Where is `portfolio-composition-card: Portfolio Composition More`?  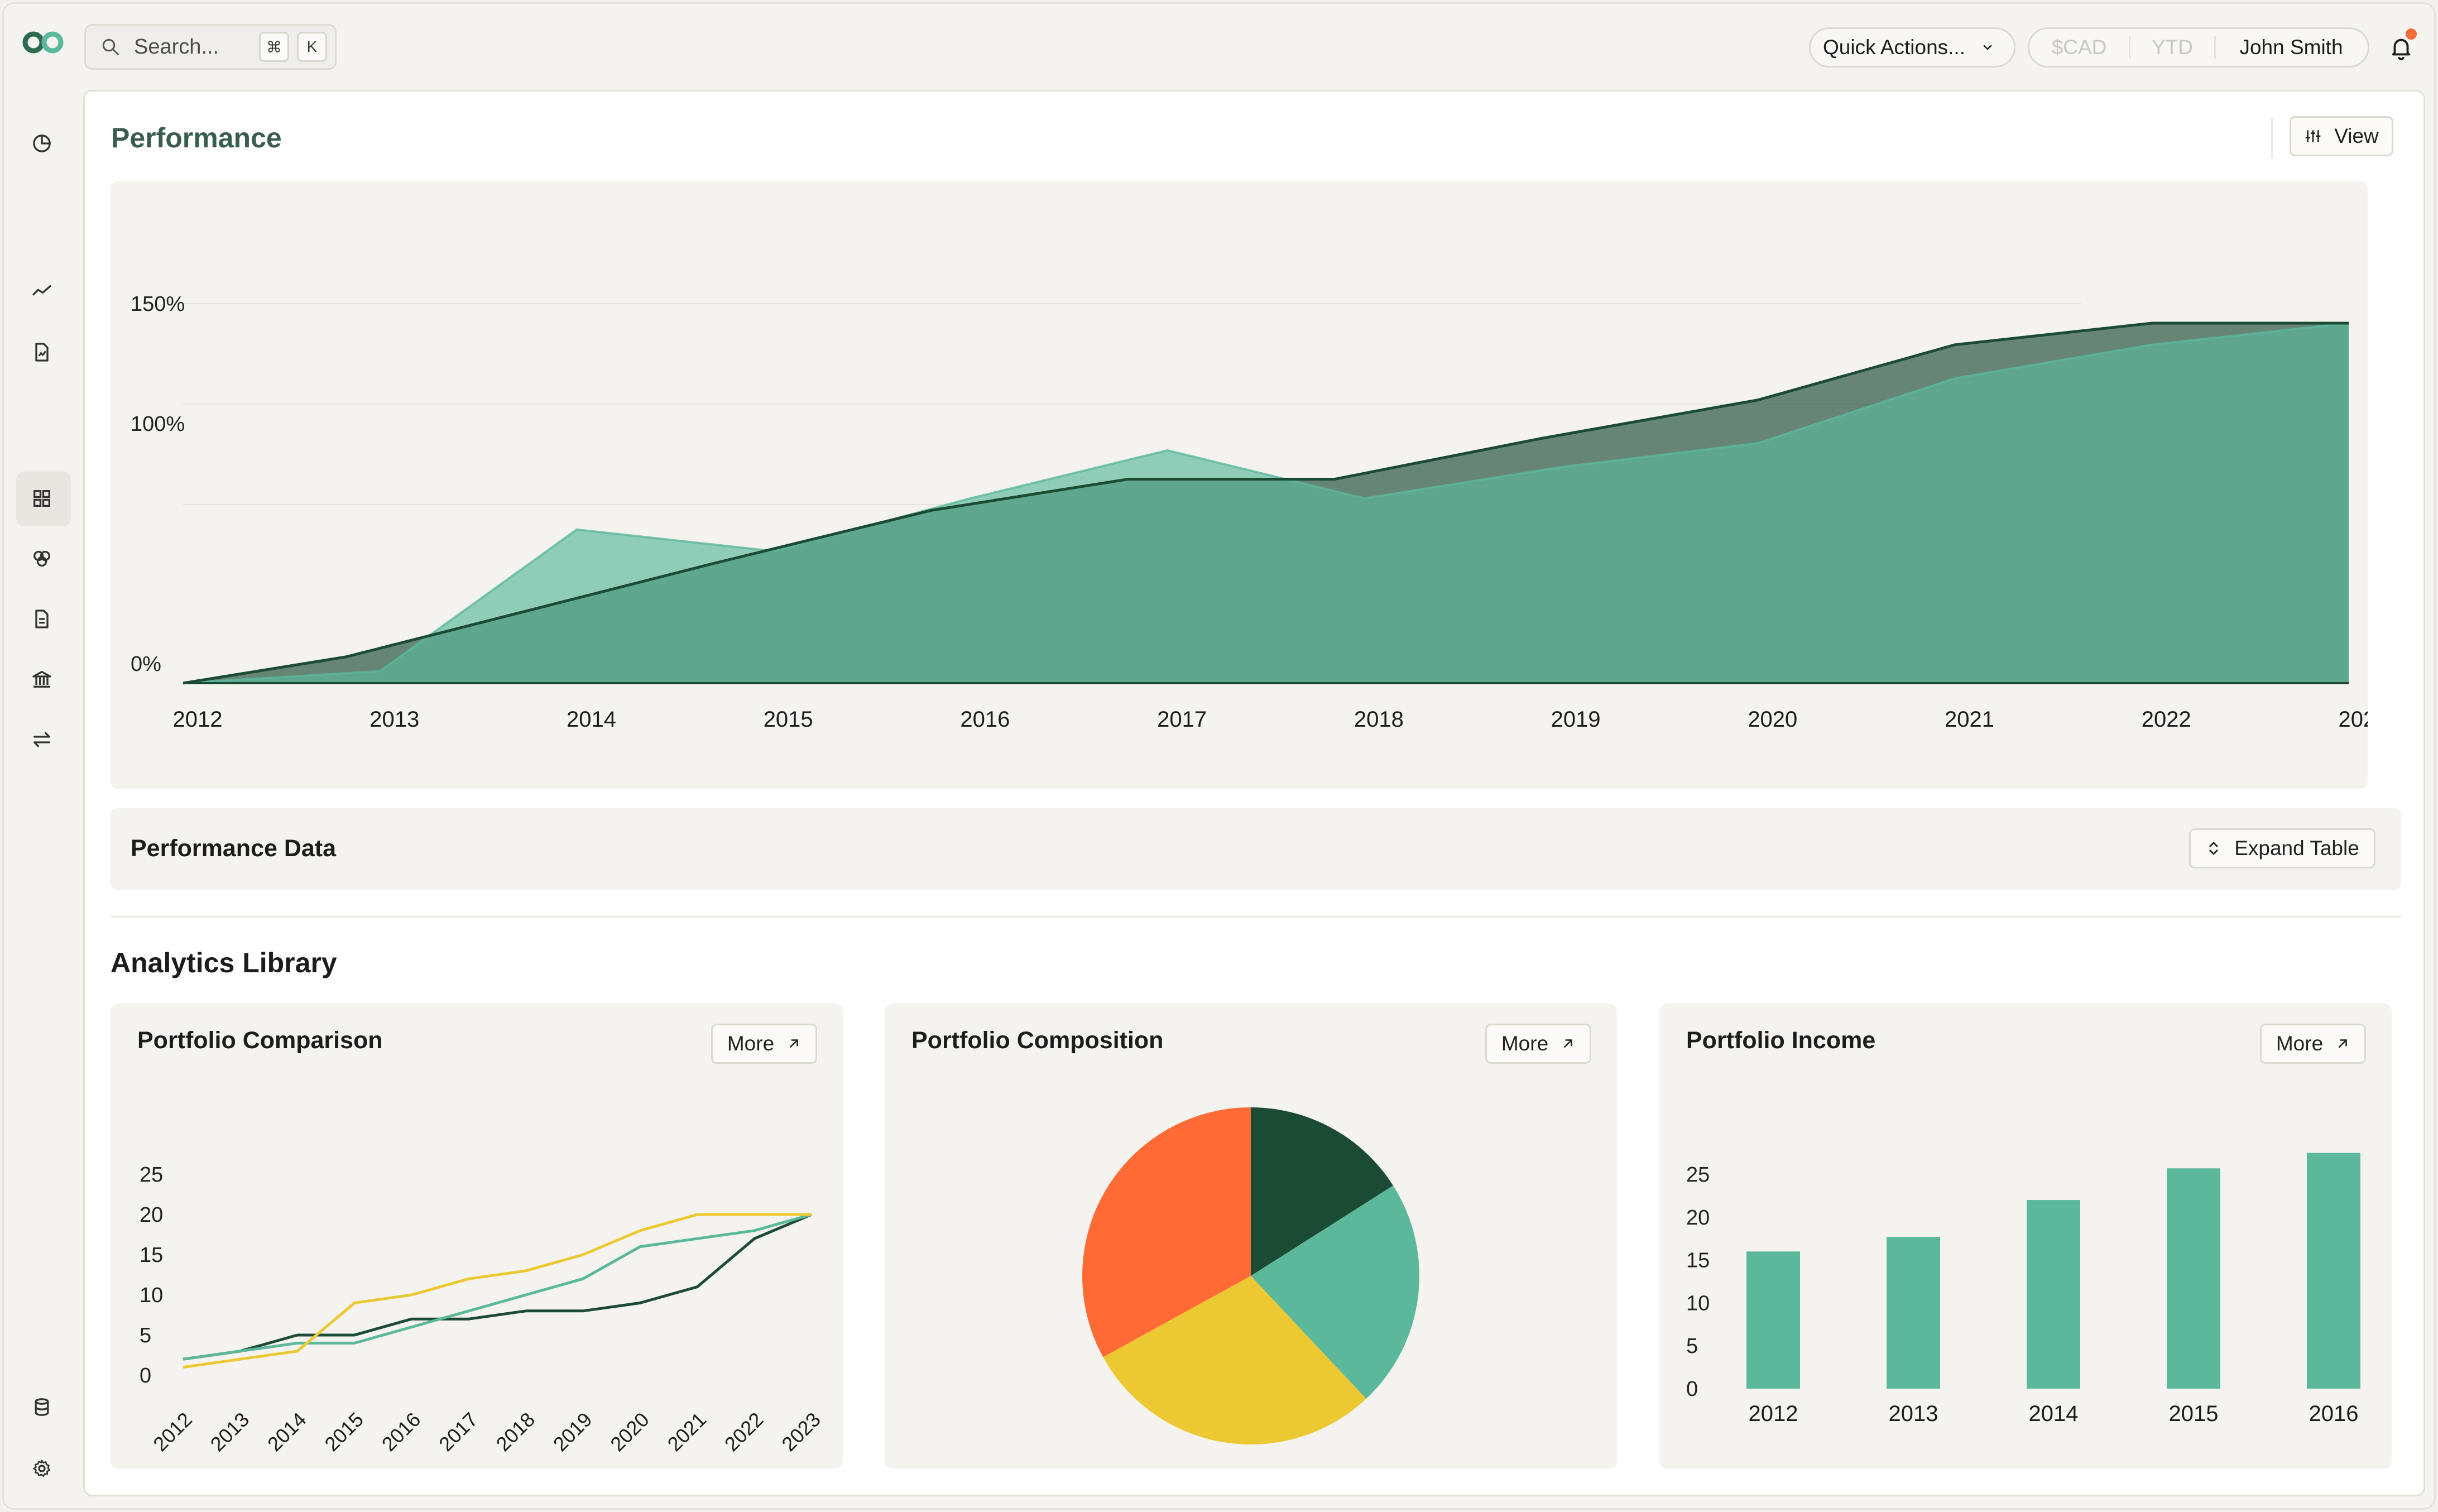 portfolio-composition-card: Portfolio Composition More is located at coordinates (1251, 1236).